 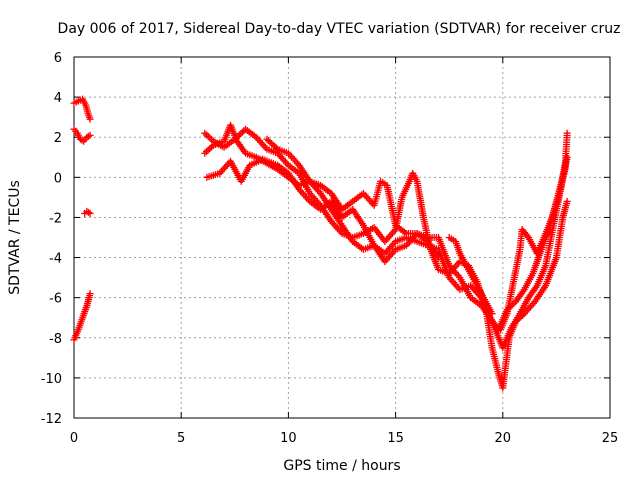 What do you see at coordinates (58, 138) in the screenshot?
I see `y-tick-label: 2` at bounding box center [58, 138].